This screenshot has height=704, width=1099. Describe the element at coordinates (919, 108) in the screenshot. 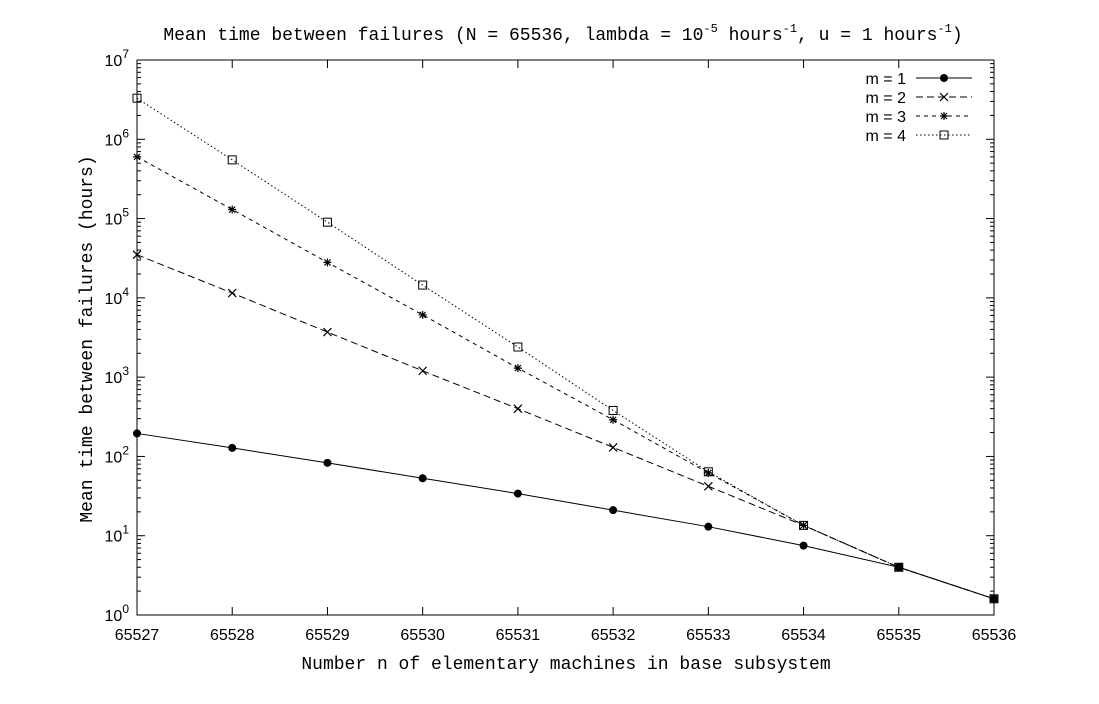

I see `legend: m = 1 m = 2 m = 3 m = 4` at that location.